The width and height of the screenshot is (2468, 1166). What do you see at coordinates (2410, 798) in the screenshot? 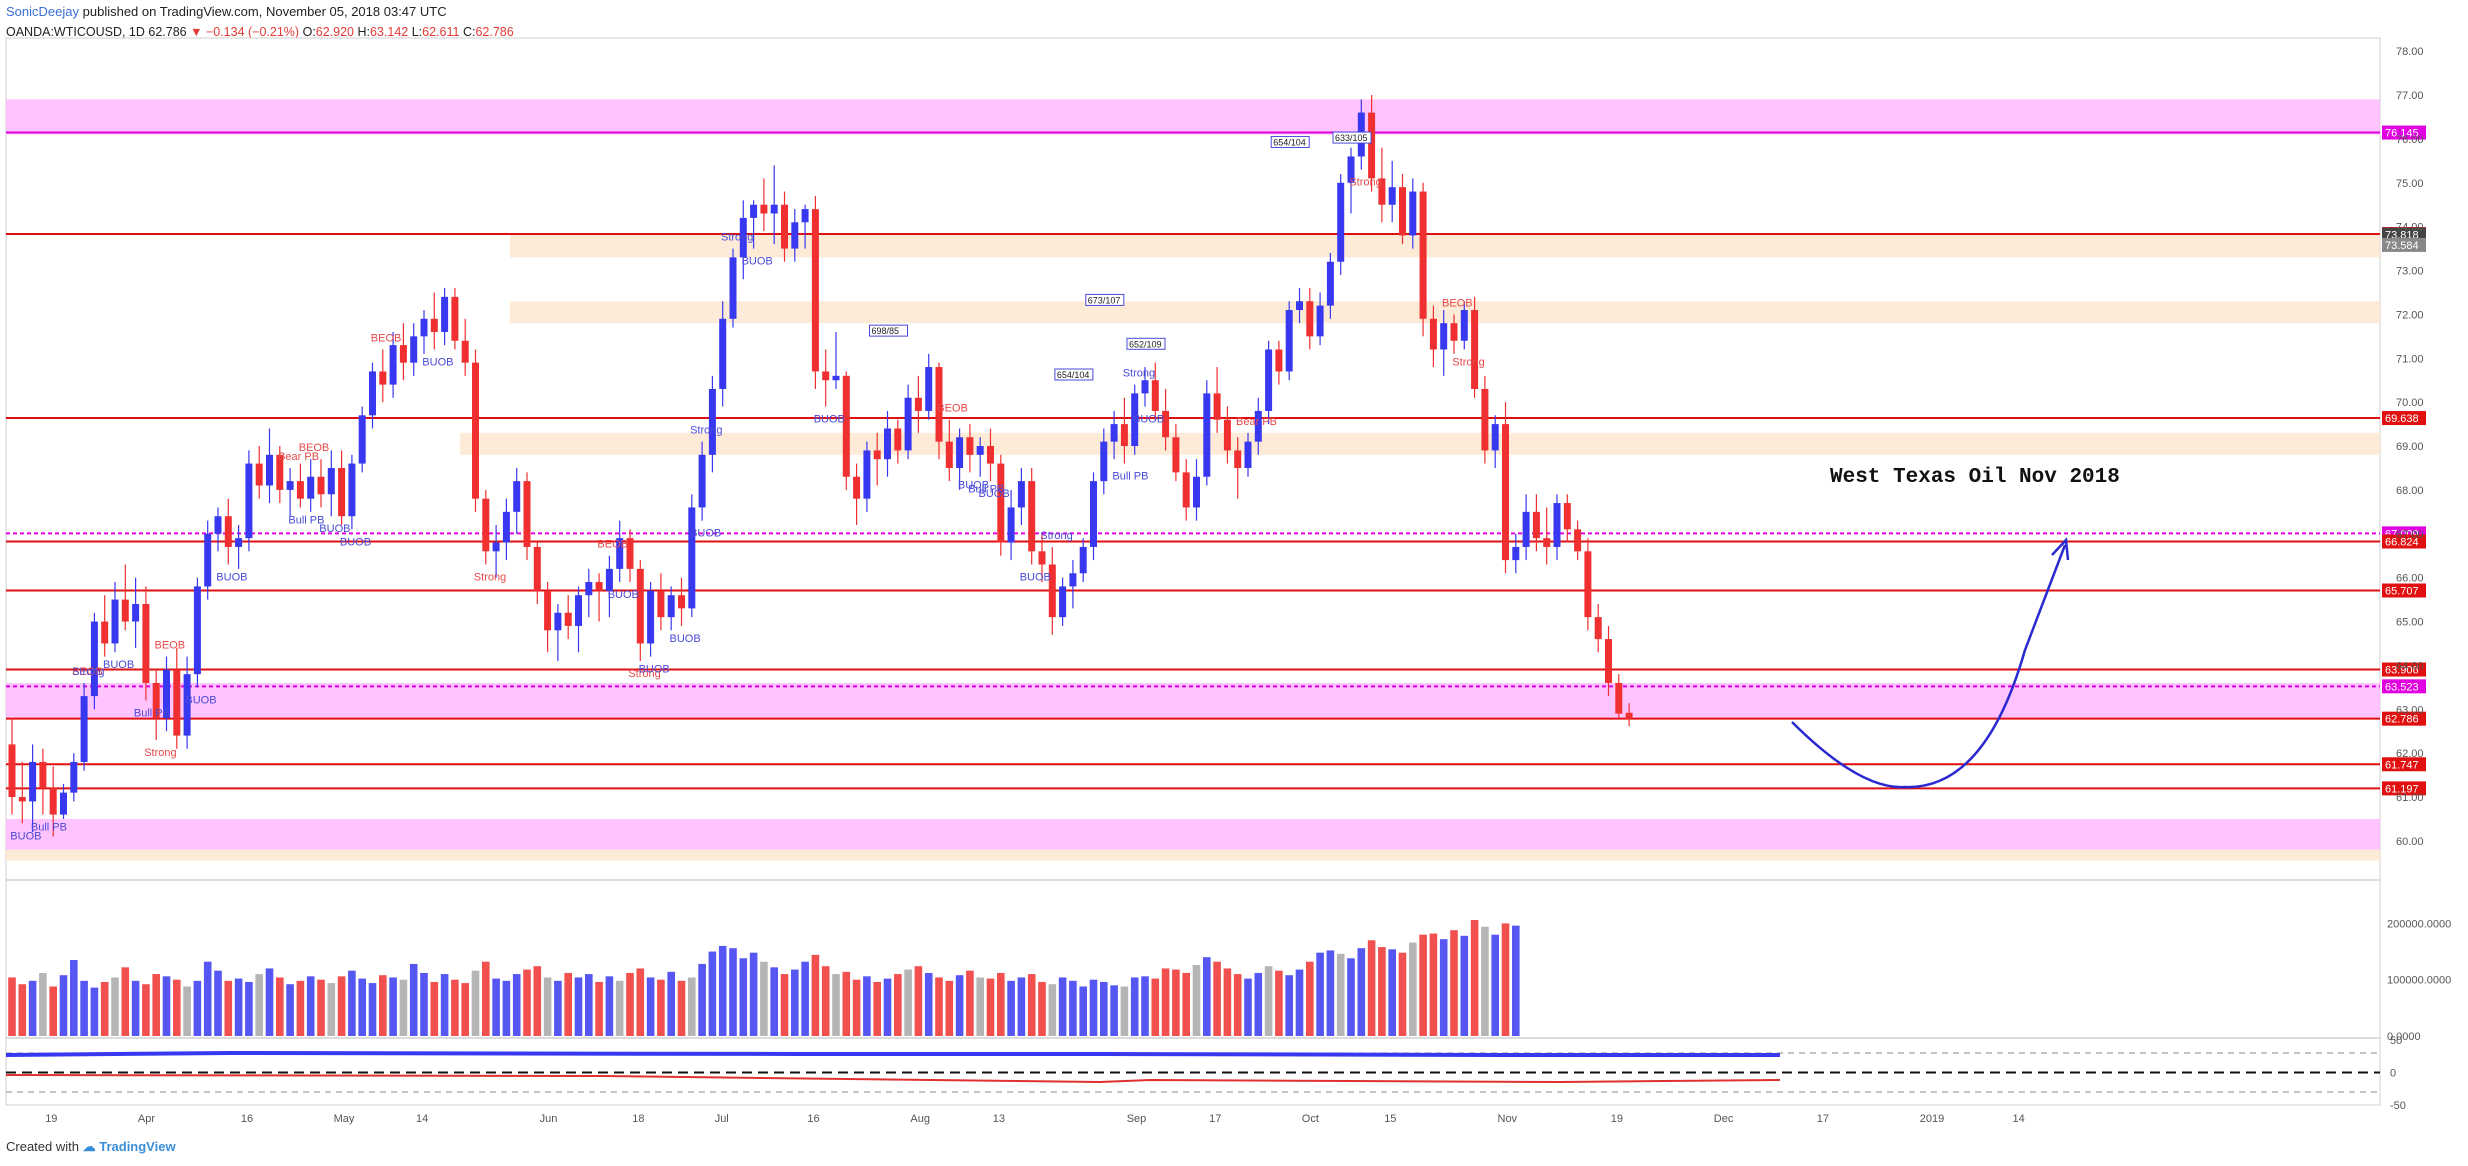
I see `price-tick-label: 61.00` at bounding box center [2410, 798].